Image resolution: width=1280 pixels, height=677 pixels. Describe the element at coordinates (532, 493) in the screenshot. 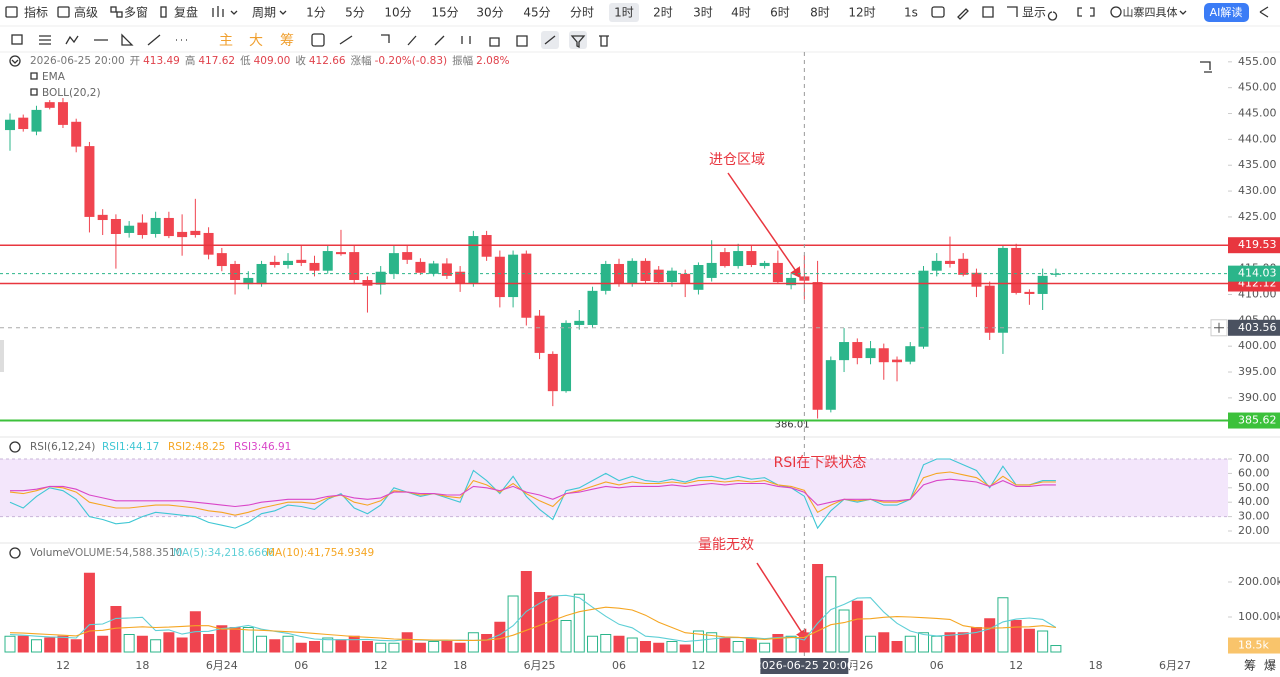

I see `rsi-line` at that location.